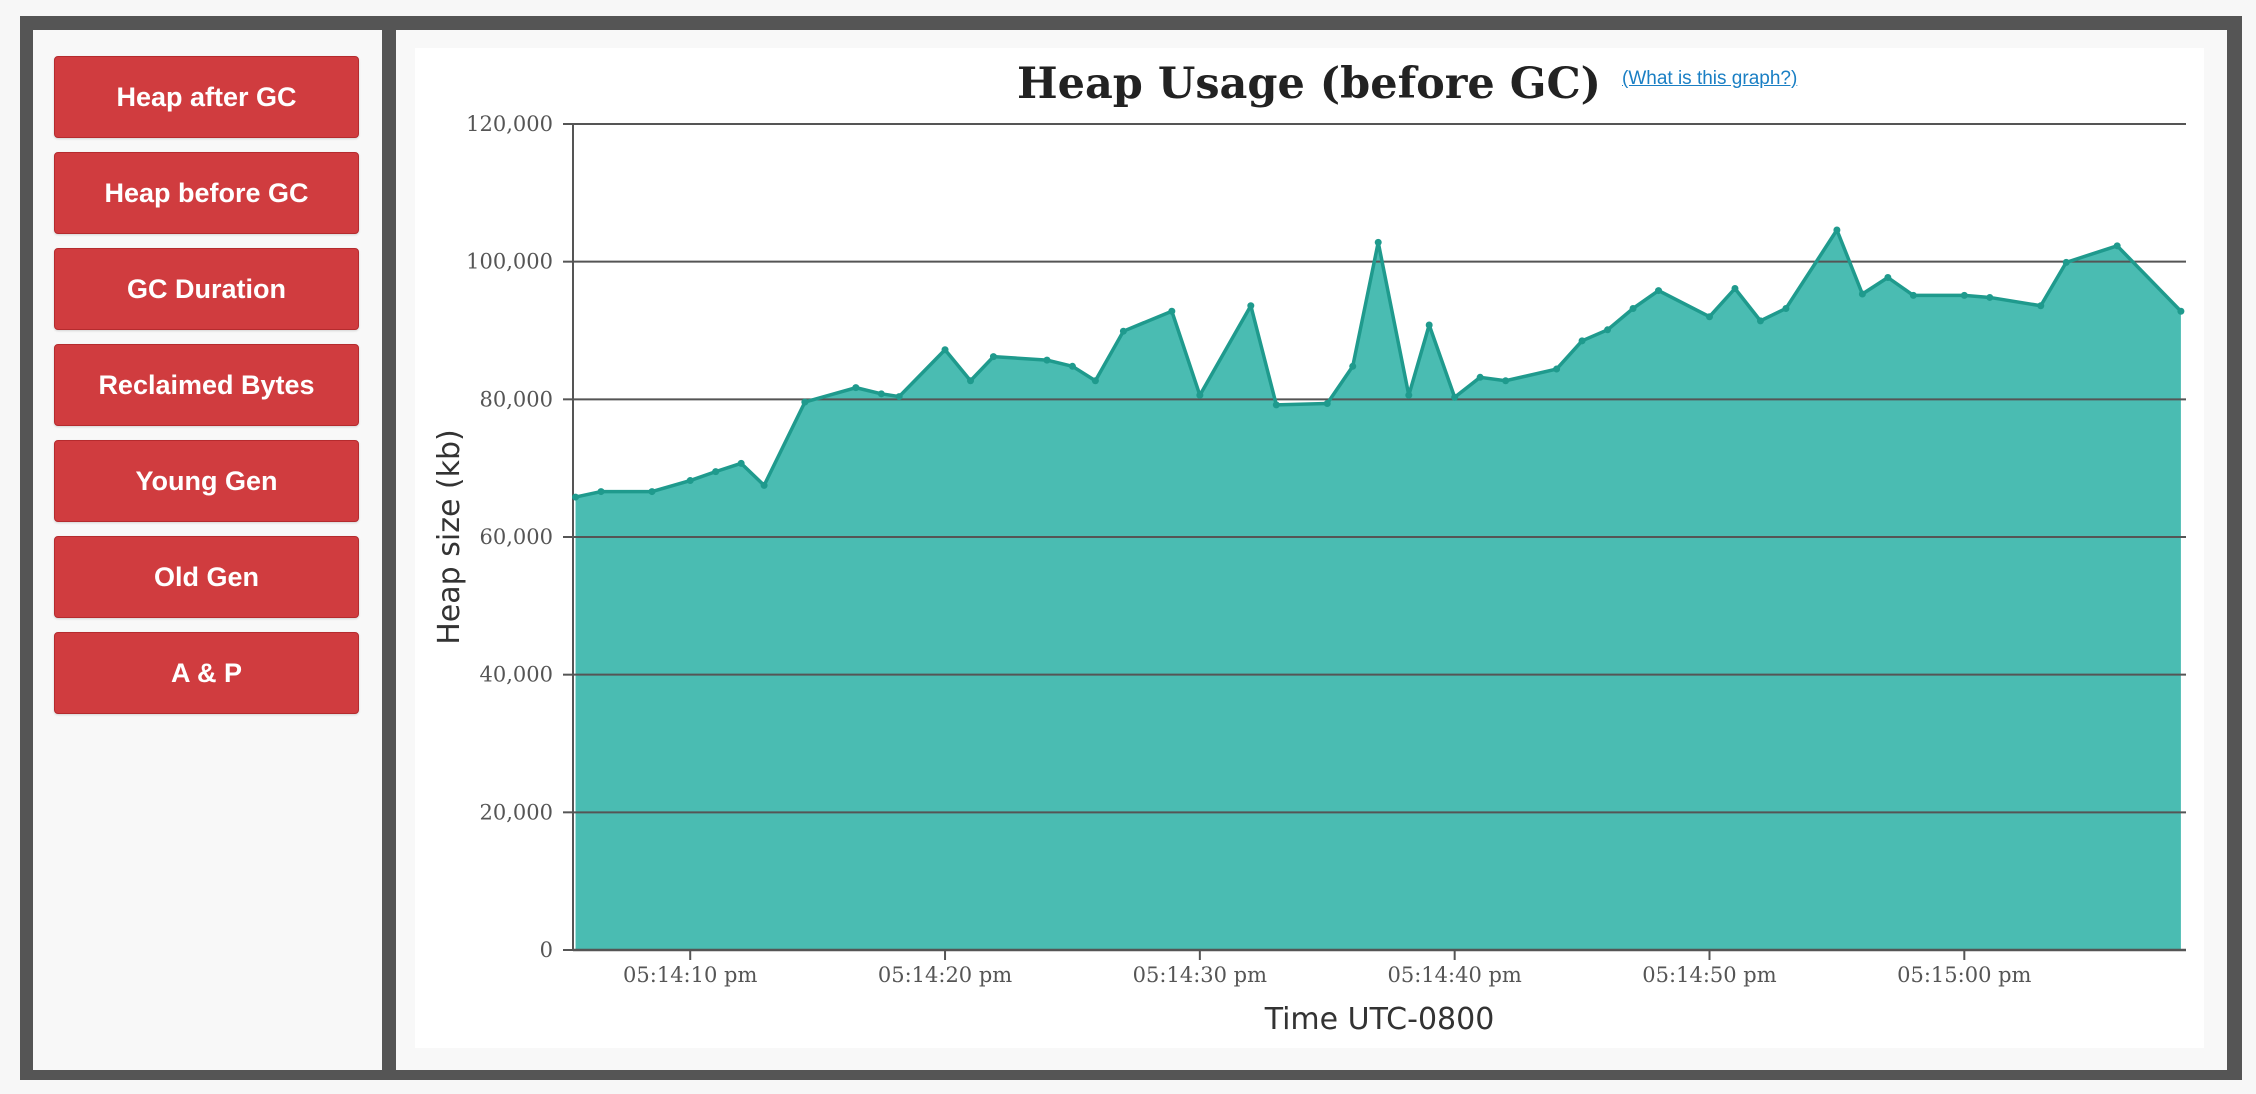 This screenshot has height=1094, width=2256. I want to click on y-tick-label: 20,000, so click(516, 812).